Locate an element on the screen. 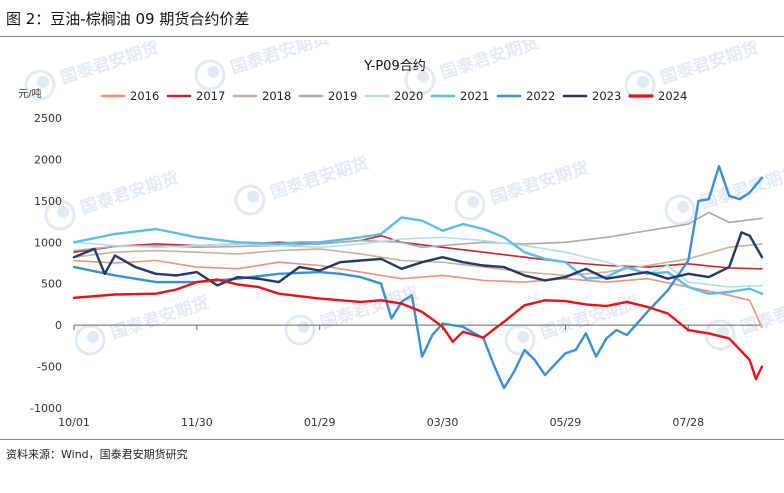  y-unit-label: 元/吨 is located at coordinates (29, 93).